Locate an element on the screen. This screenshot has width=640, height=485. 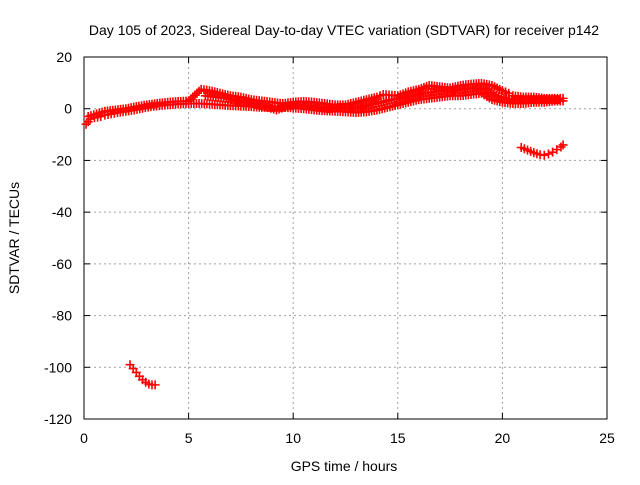
x-tick-label: 0 is located at coordinates (84, 438).